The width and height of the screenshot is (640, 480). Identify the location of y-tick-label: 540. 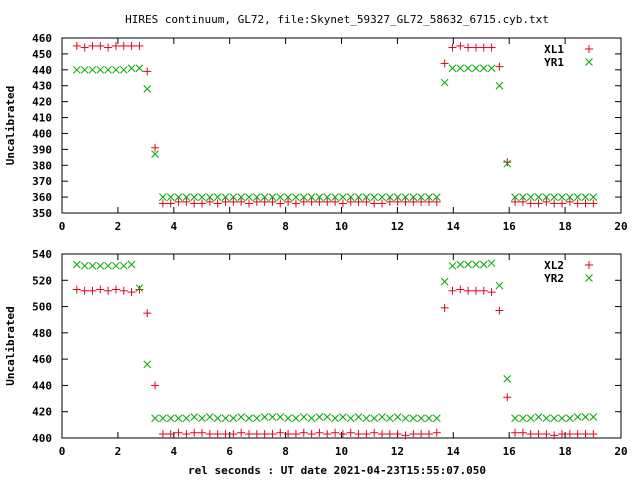
(42, 254).